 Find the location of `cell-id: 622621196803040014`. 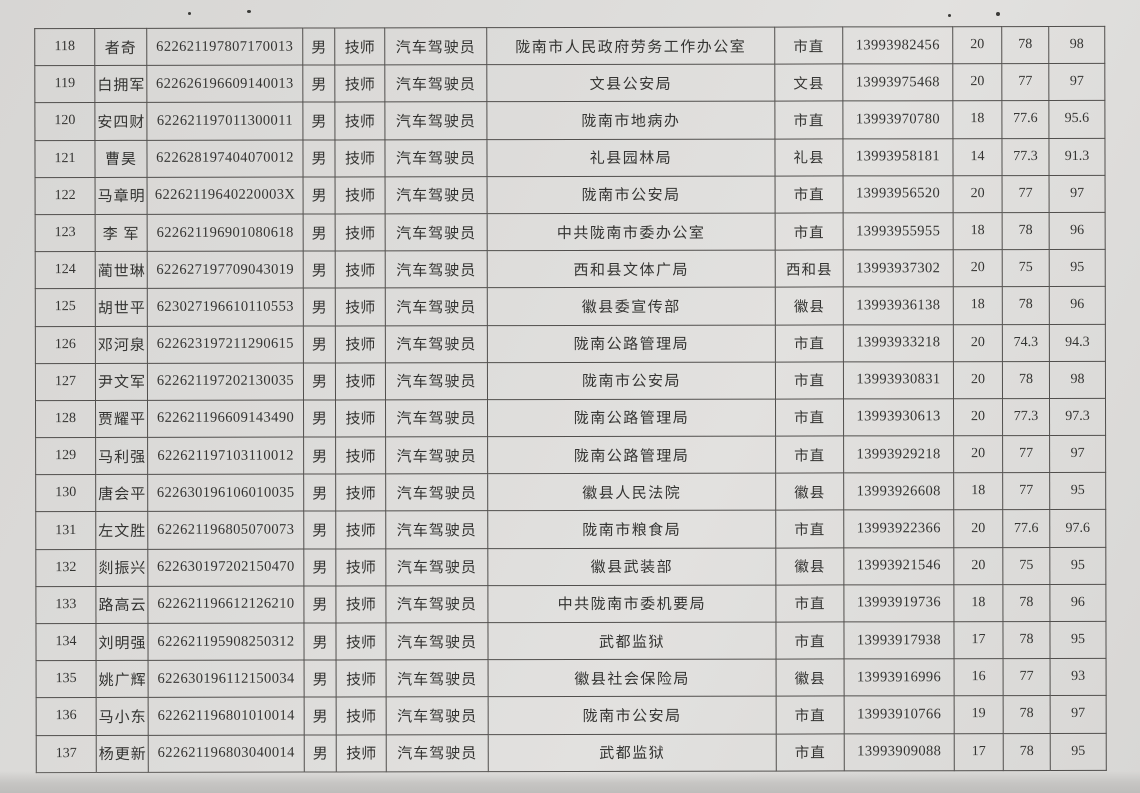

cell-id: 622621196803040014 is located at coordinates (226, 753).